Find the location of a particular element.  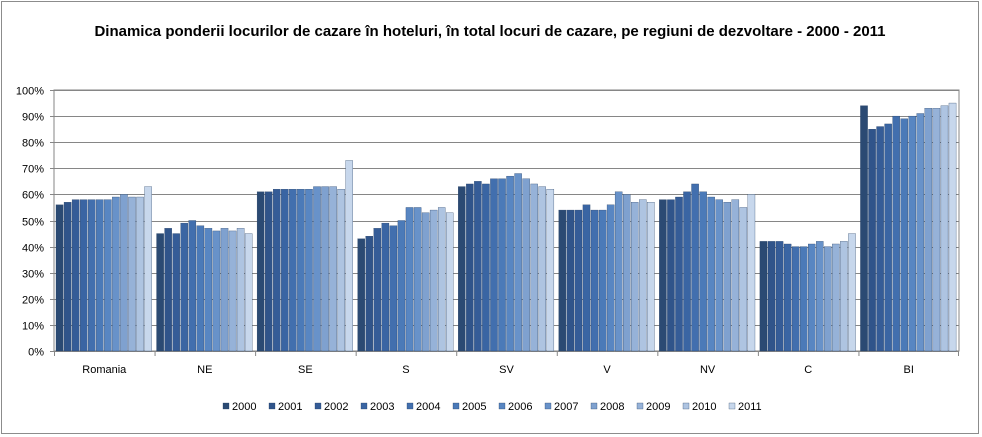

x-category-label: V is located at coordinates (607, 370).